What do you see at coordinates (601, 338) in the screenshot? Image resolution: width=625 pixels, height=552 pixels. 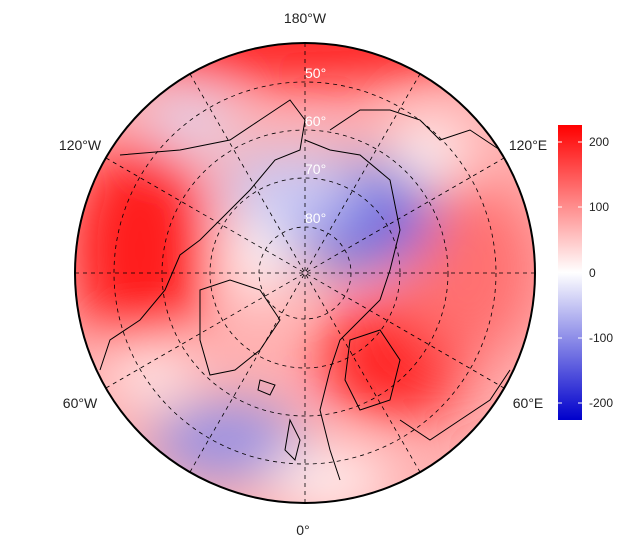 I see `colorbar-tick-label: -100` at bounding box center [601, 338].